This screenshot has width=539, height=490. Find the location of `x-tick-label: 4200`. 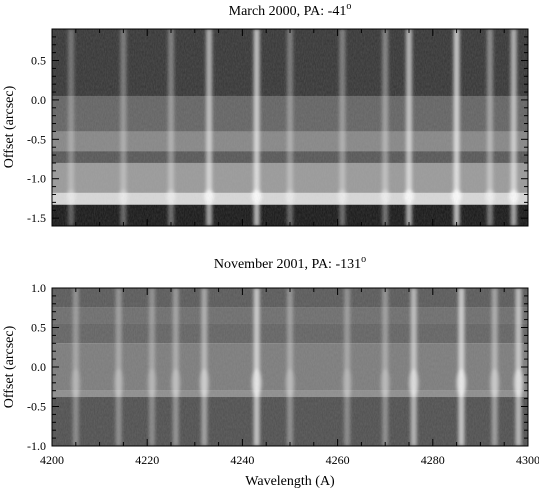

x-tick-label: 4200 is located at coordinates (52, 460).